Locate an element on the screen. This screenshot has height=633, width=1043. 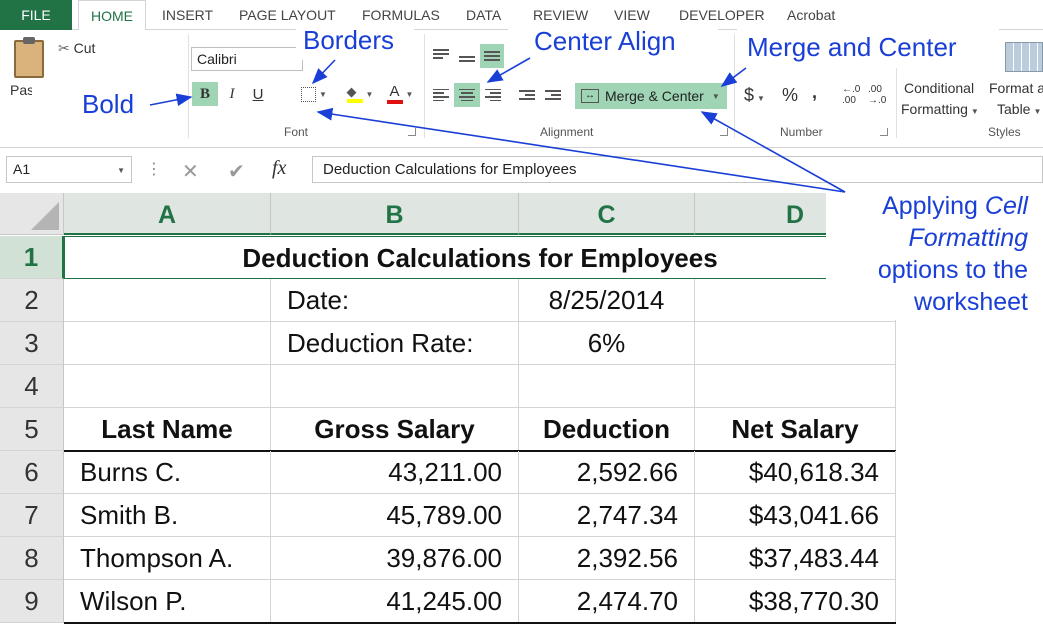
tab-review: REVIEW is located at coordinates (561, 15).